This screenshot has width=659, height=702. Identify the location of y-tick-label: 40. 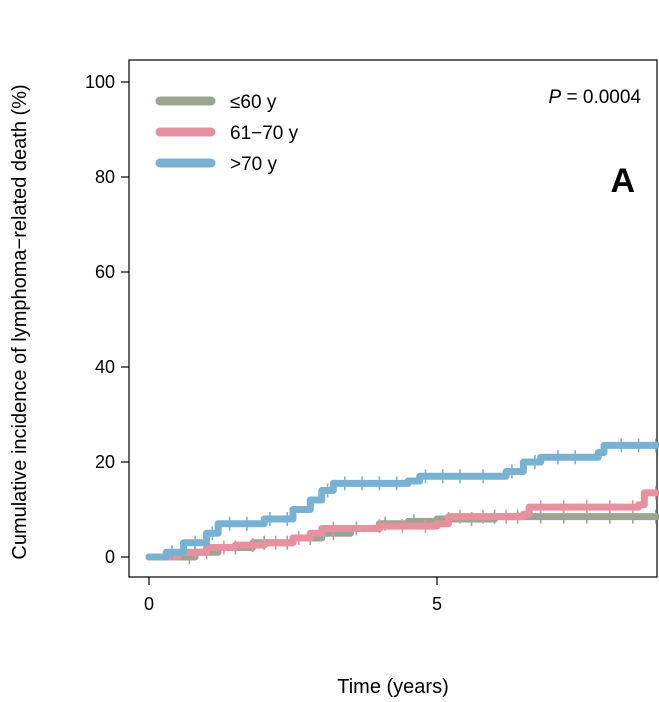
(105, 367).